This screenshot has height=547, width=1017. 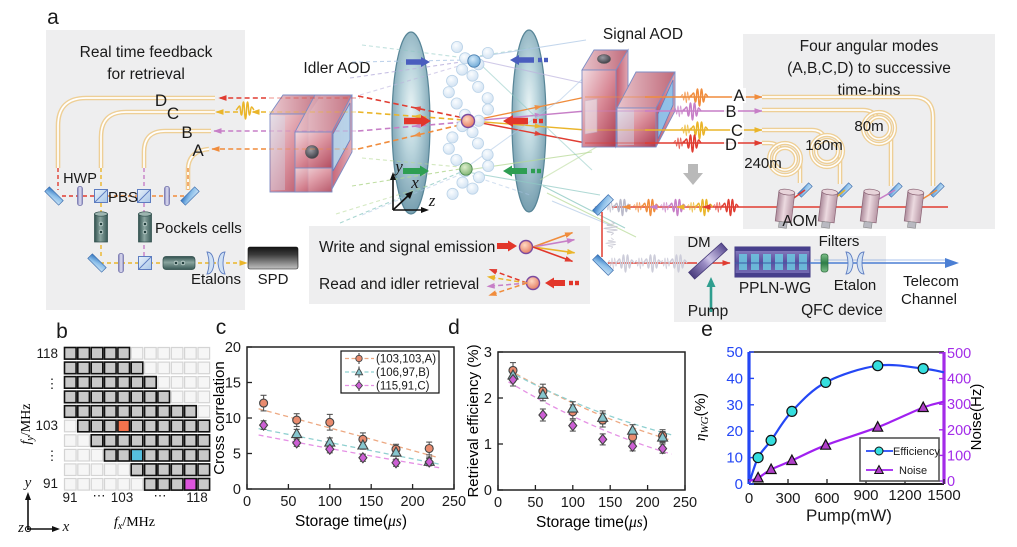 I want to click on svg-text: AOM, so click(x=799, y=221).